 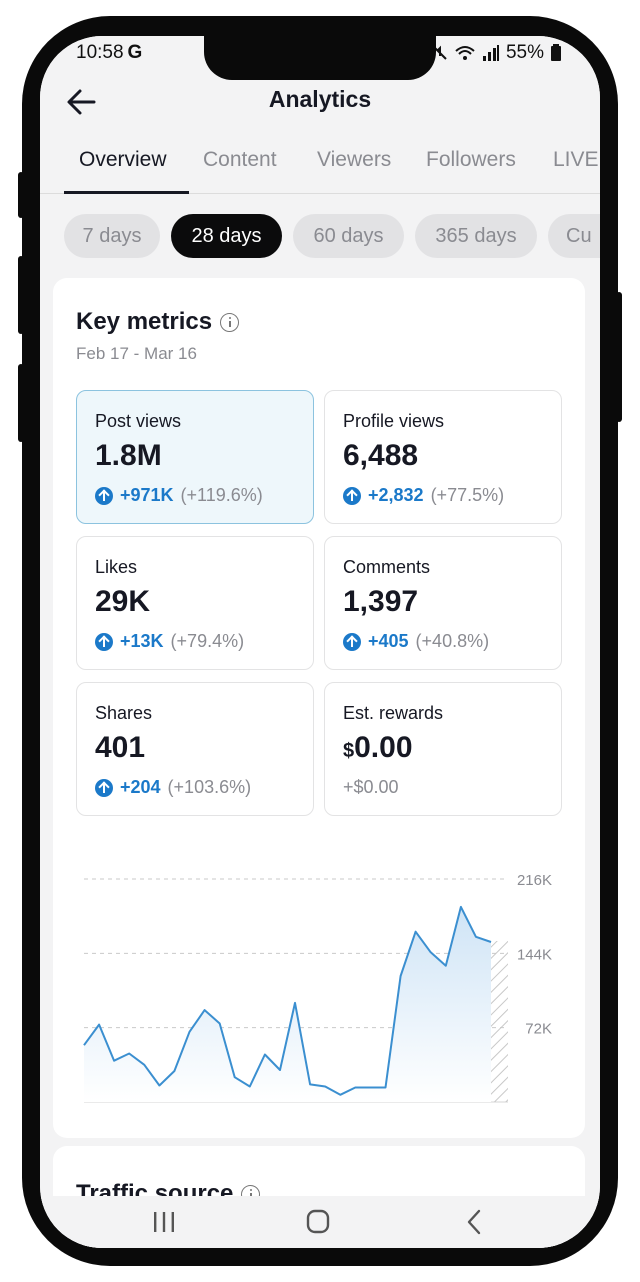 I want to click on change-value: +405, so click(x=388, y=641).